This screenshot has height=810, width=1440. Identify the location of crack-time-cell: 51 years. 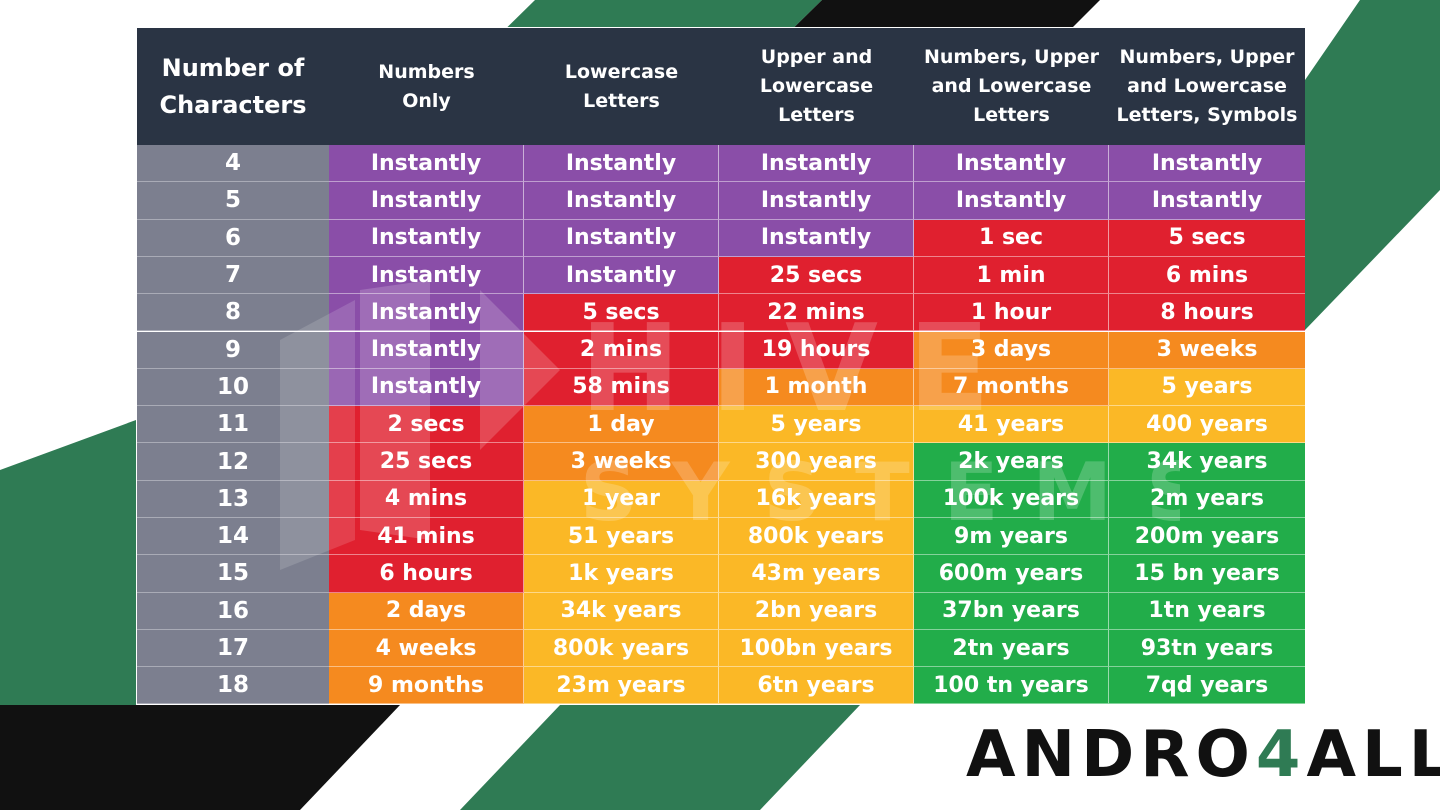
(621, 537).